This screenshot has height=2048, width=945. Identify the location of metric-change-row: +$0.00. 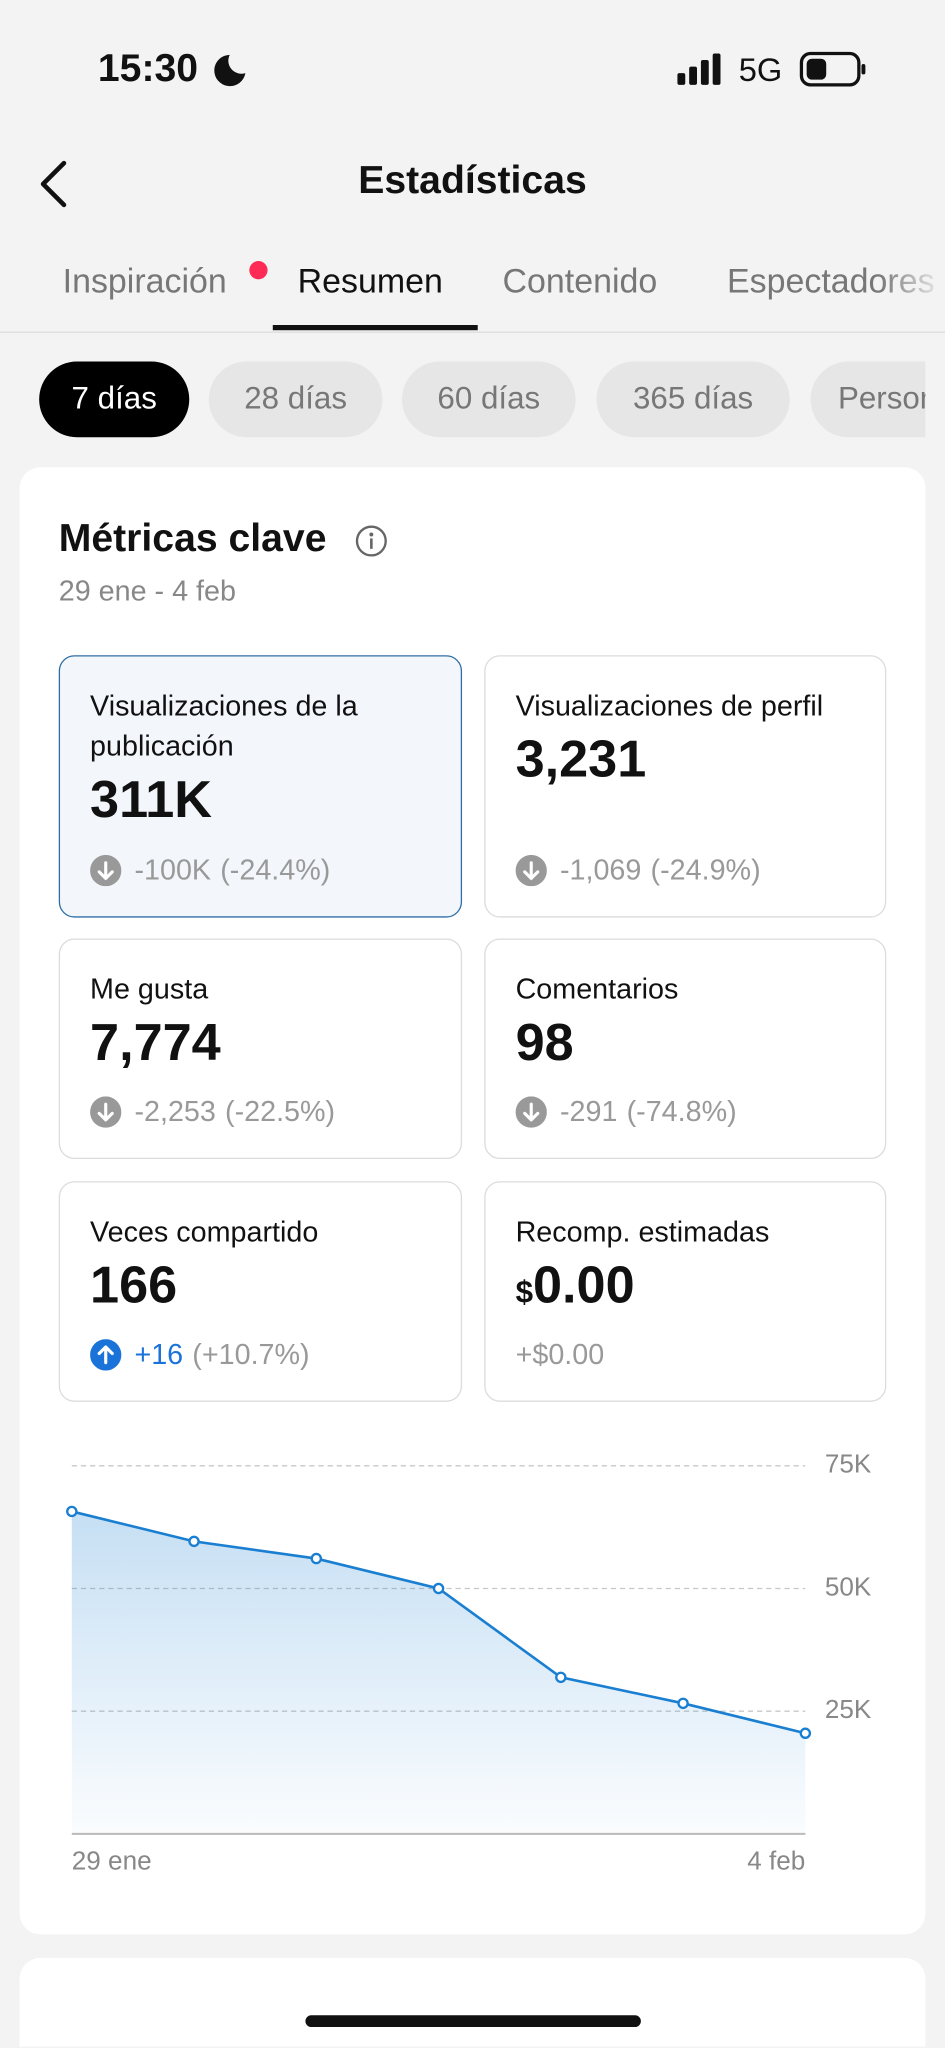
(560, 1355).